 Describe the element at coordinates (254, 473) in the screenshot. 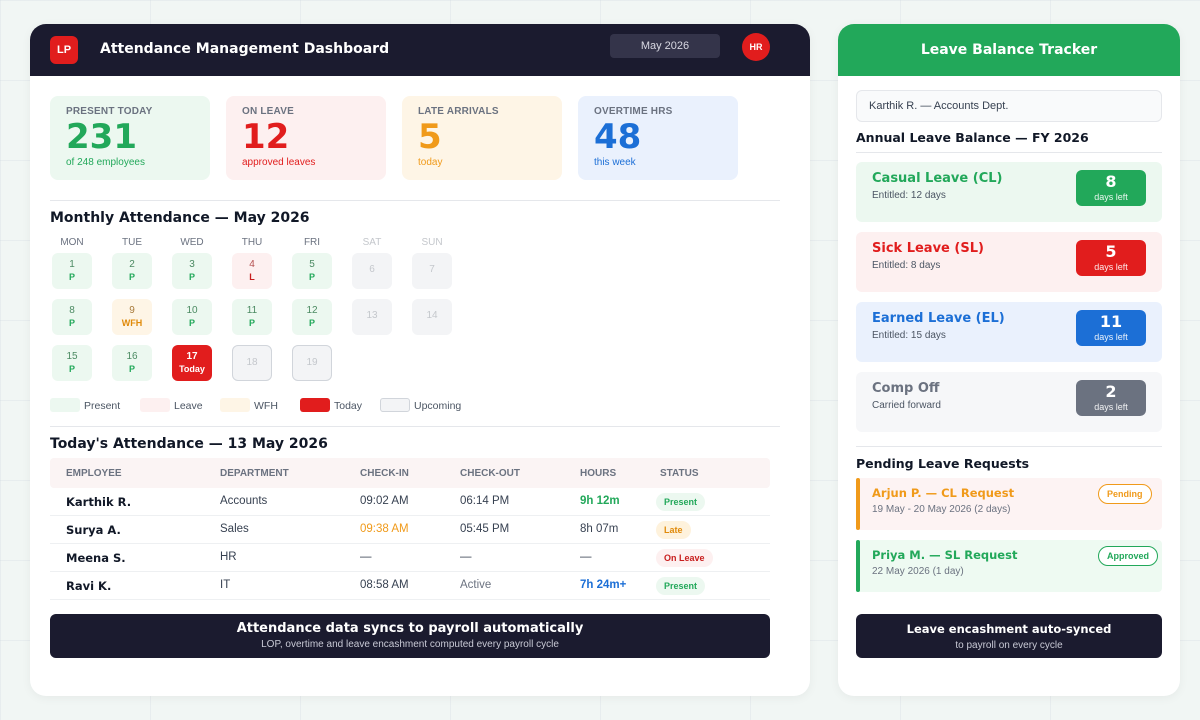

I see `column-header: DEPARTMENT` at that location.